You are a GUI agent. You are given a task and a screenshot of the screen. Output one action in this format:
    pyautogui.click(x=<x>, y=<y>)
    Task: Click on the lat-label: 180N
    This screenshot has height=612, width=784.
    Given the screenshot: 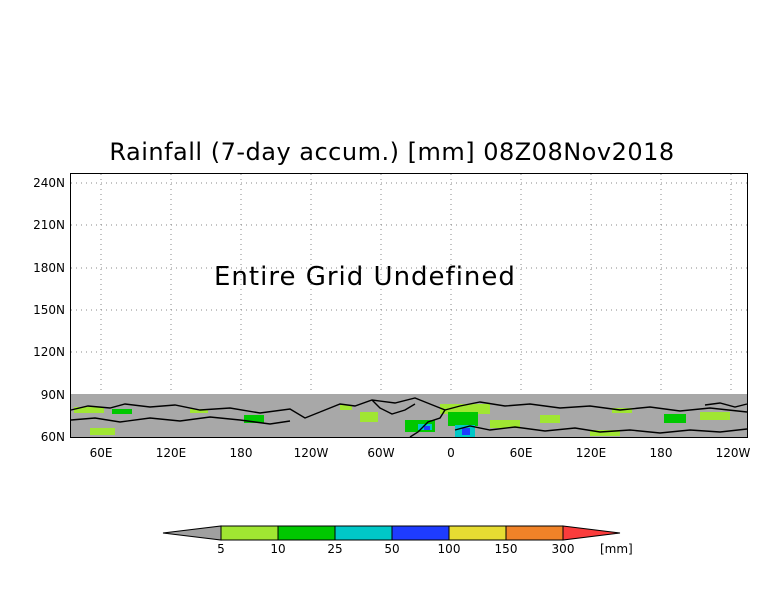 What is the action you would take?
    pyautogui.click(x=49, y=268)
    